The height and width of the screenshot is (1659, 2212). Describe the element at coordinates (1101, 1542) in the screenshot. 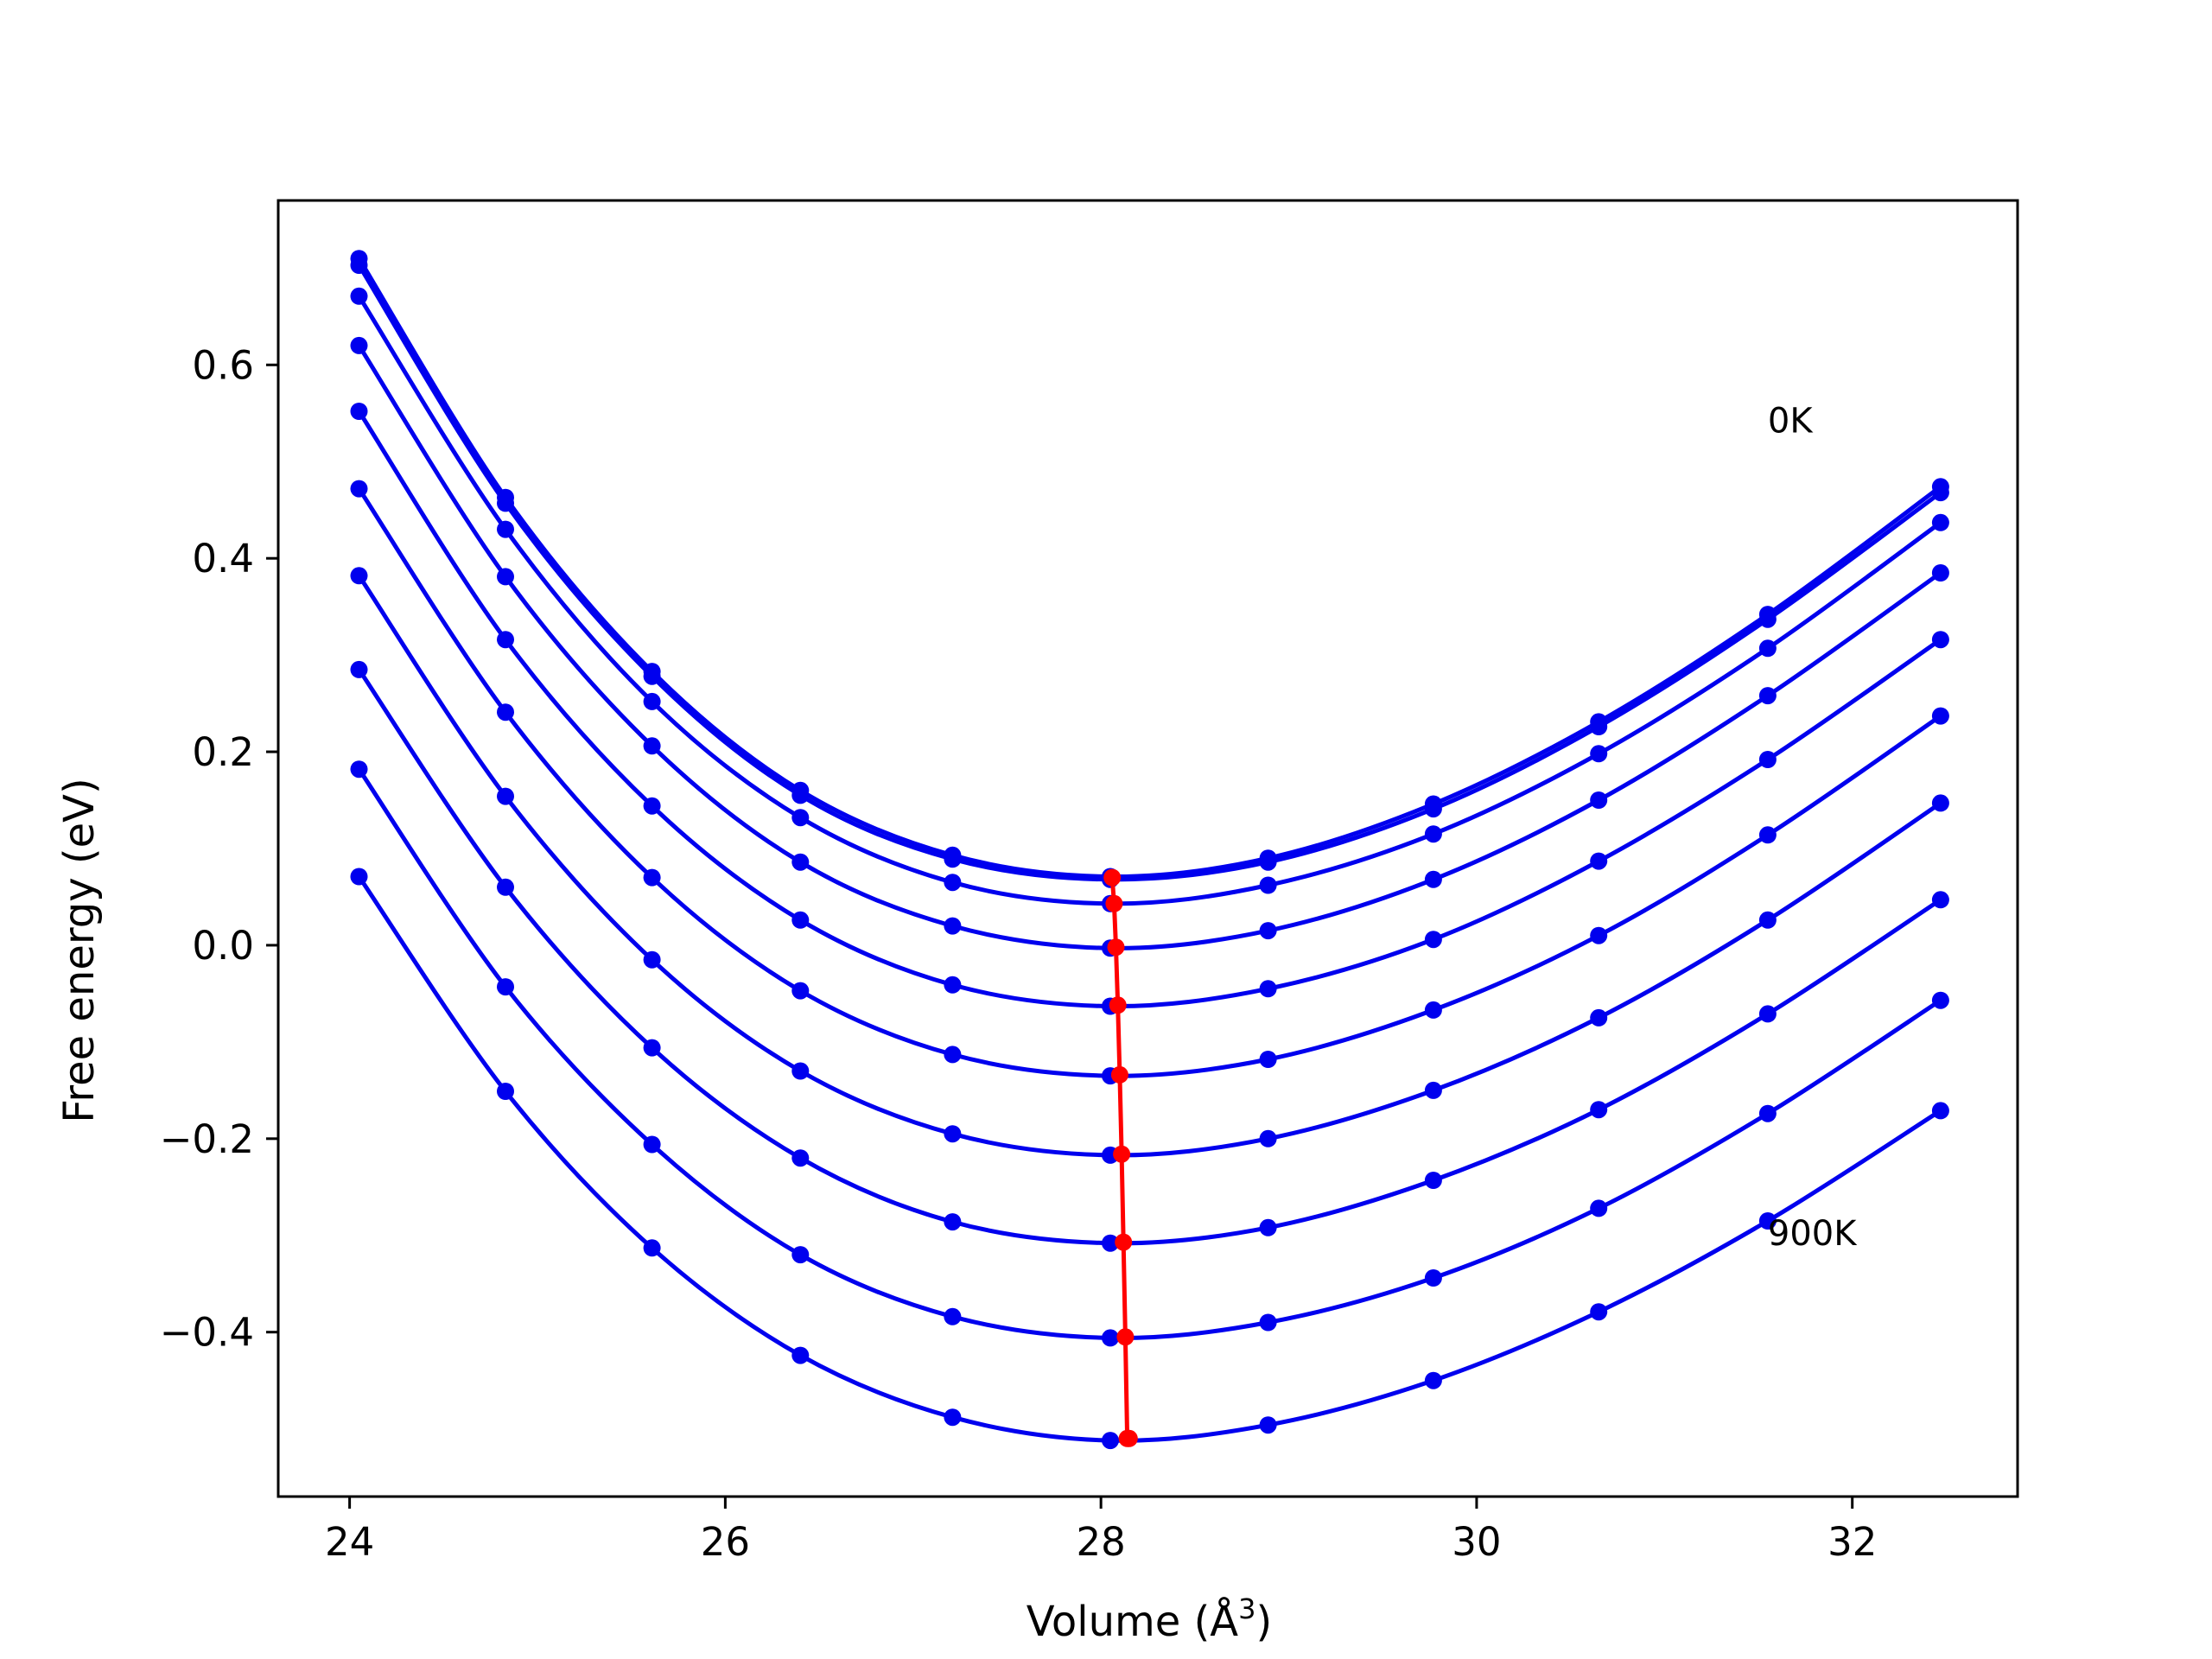

I see `x-tick-label-2: 28` at that location.